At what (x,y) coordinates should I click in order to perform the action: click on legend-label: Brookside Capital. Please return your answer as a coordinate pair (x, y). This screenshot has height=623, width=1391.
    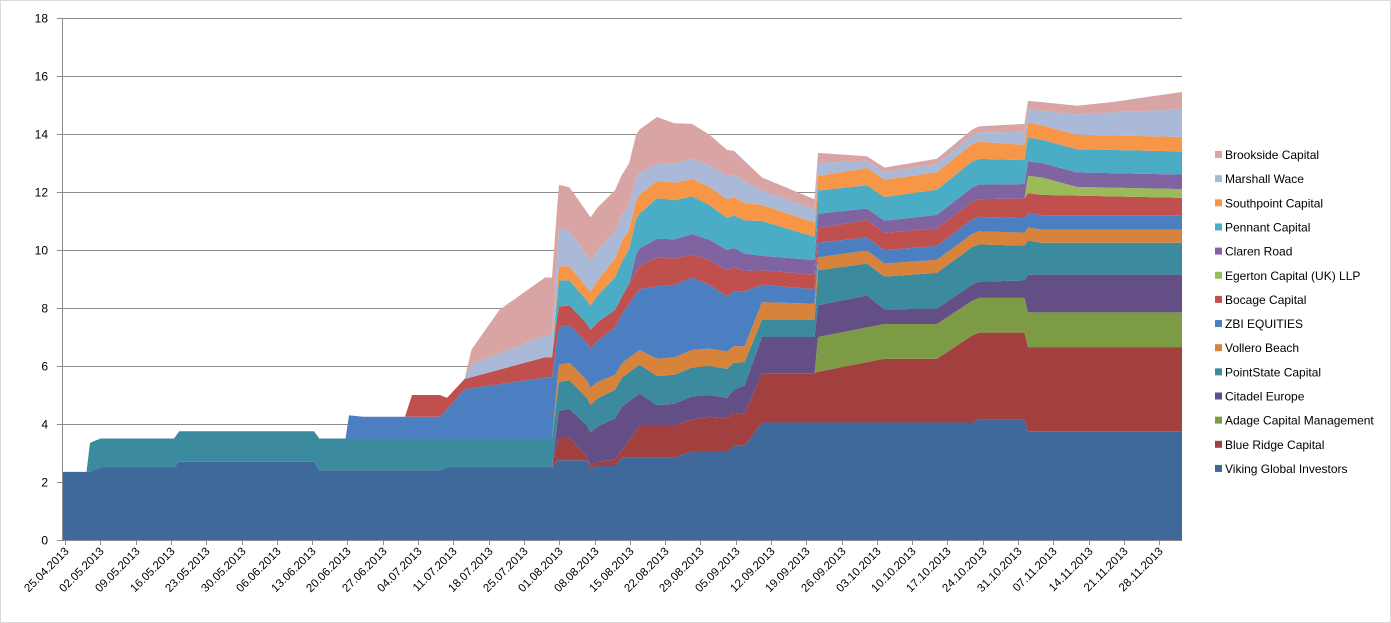
    Looking at the image, I should click on (1272, 155).